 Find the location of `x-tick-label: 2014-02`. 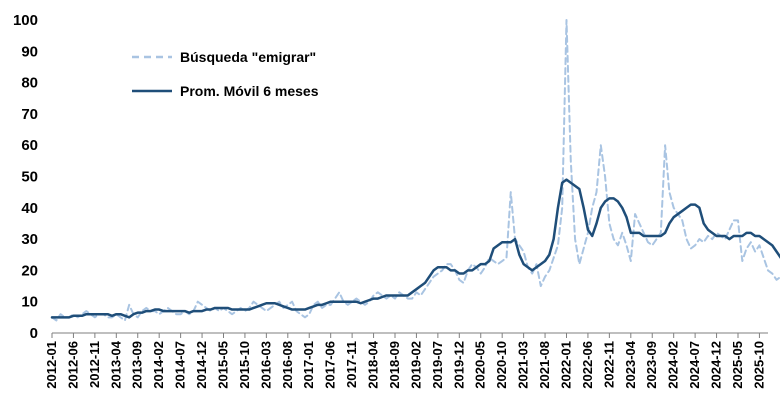

x-tick-label: 2014-02 is located at coordinates (158, 365).